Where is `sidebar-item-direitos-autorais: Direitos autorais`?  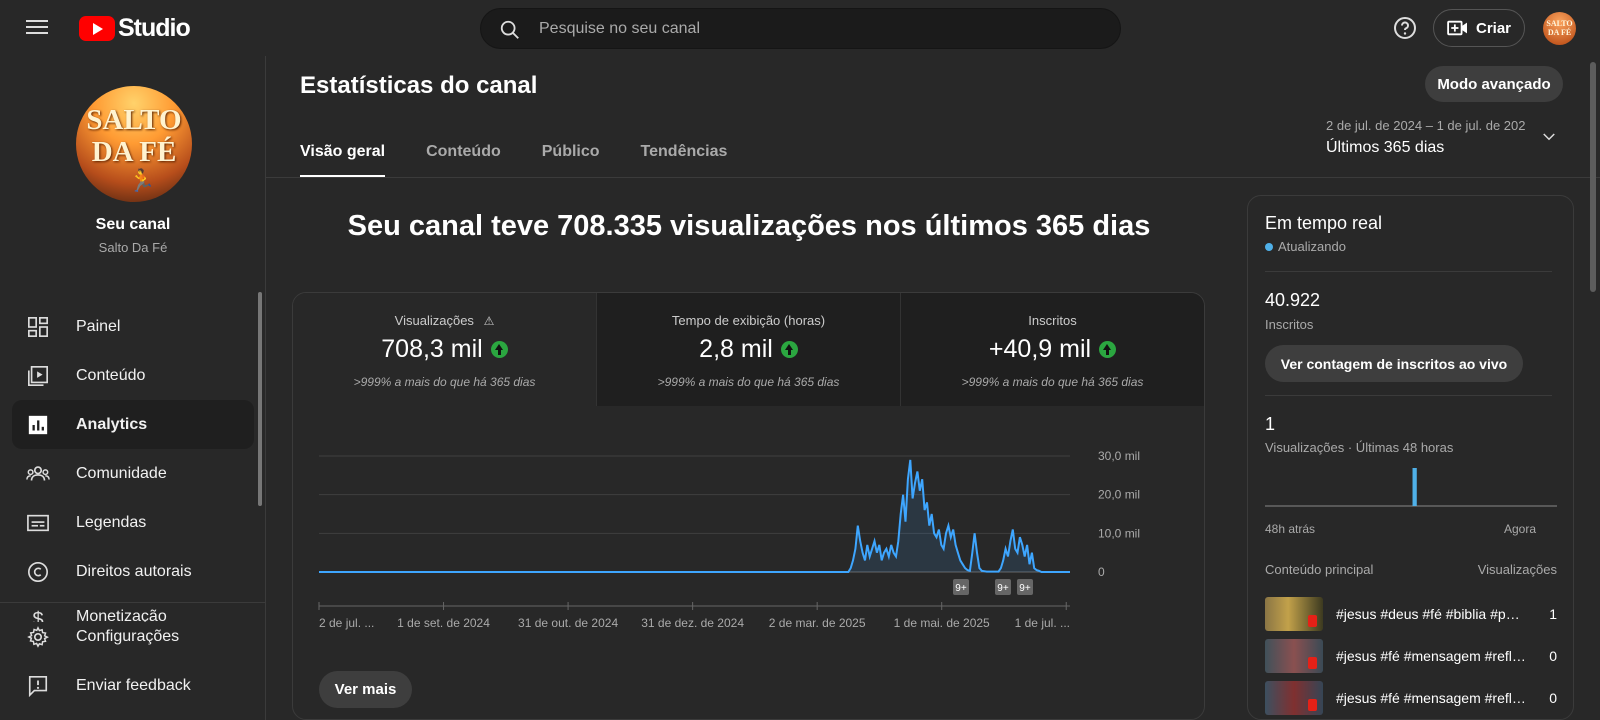
sidebar-item-direitos-autorais: Direitos autorais is located at coordinates (133, 571).